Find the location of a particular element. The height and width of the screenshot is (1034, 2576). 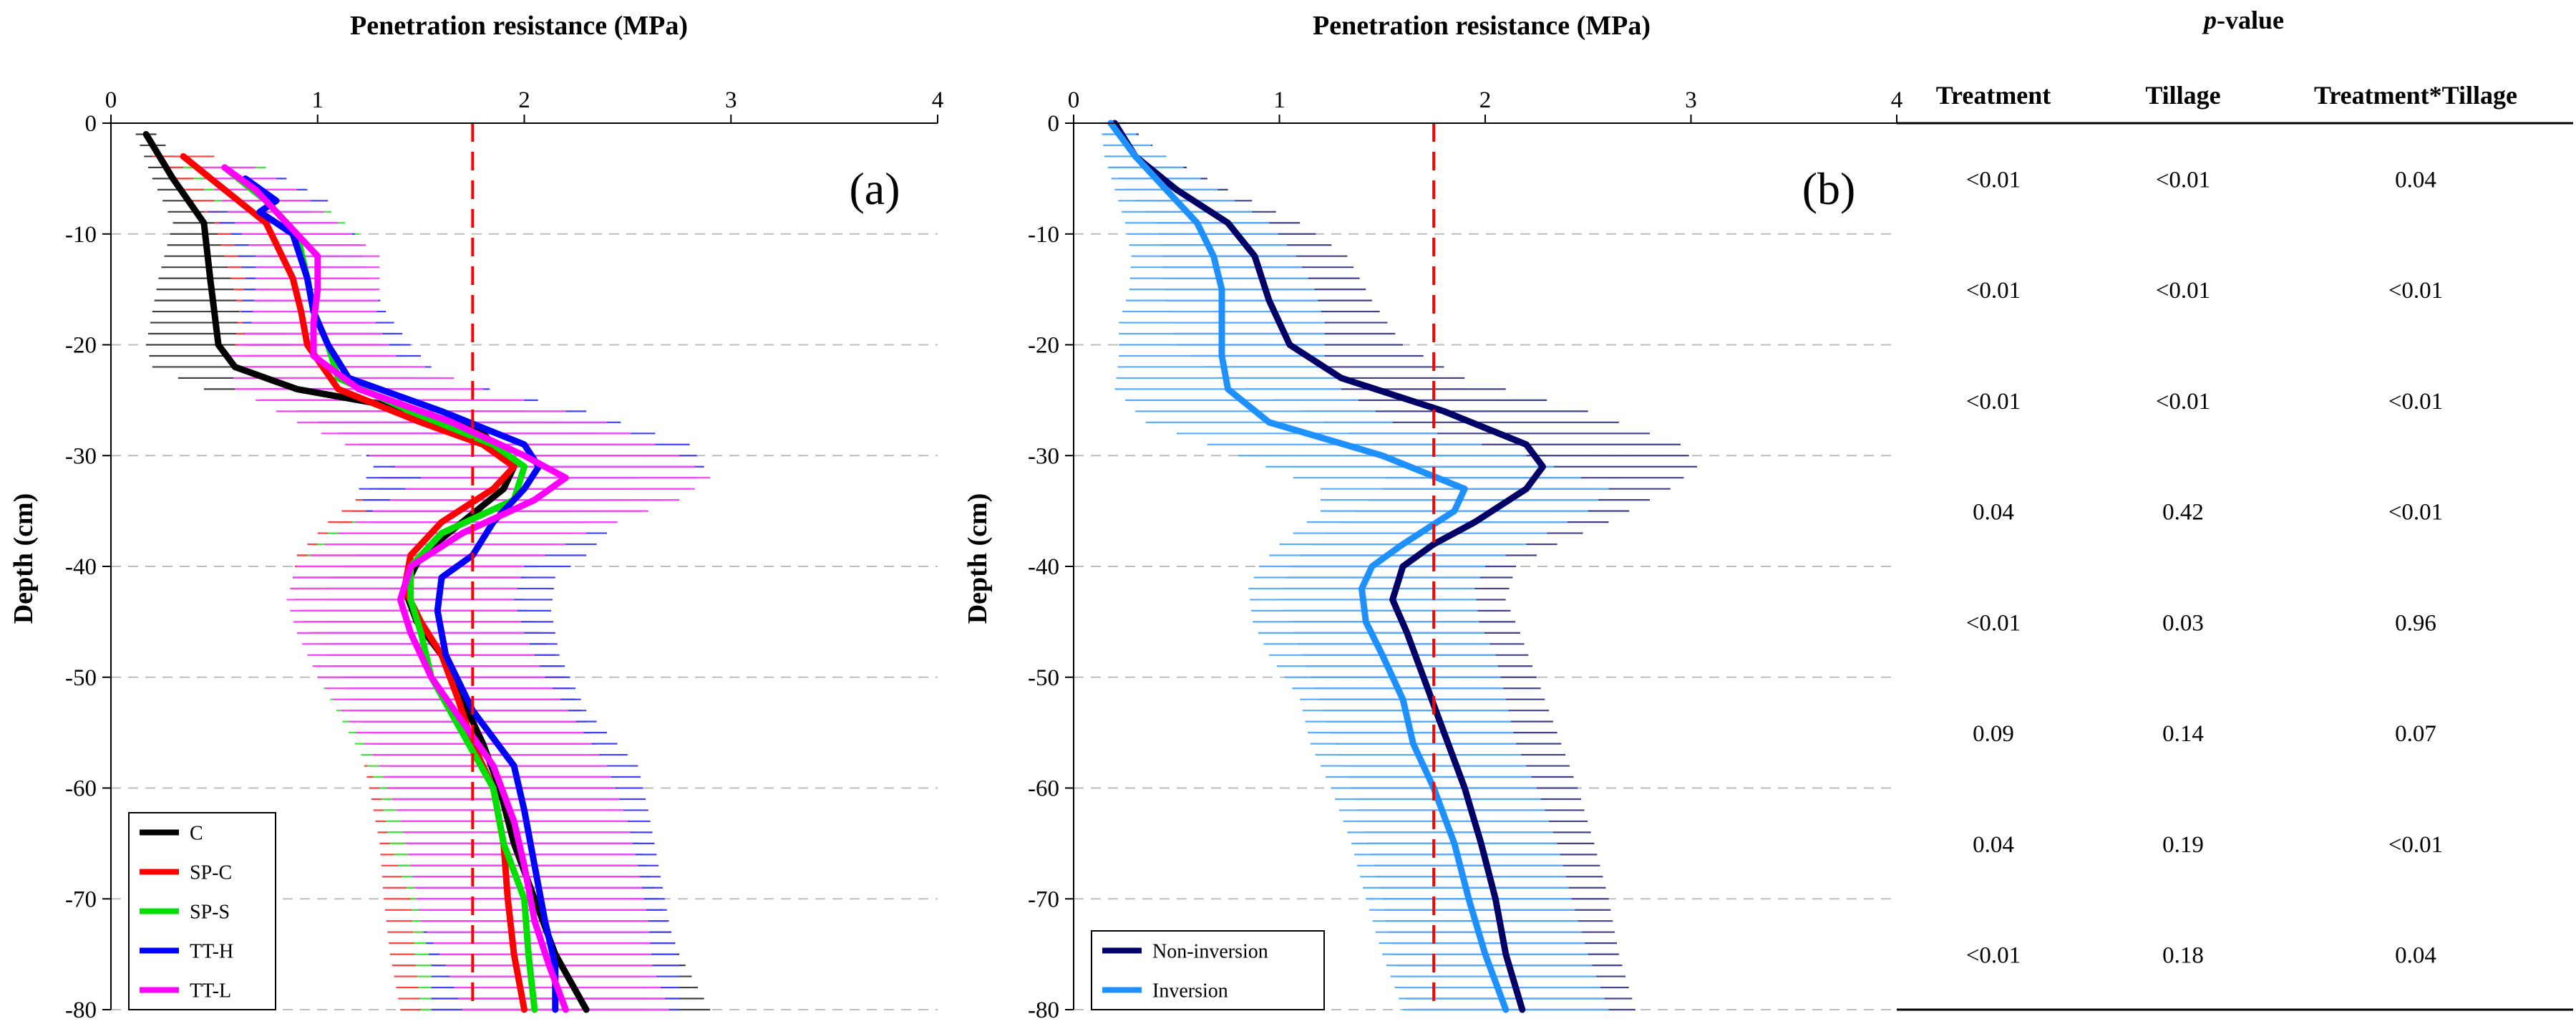

series-line-Non-inversion is located at coordinates (1329, 566).